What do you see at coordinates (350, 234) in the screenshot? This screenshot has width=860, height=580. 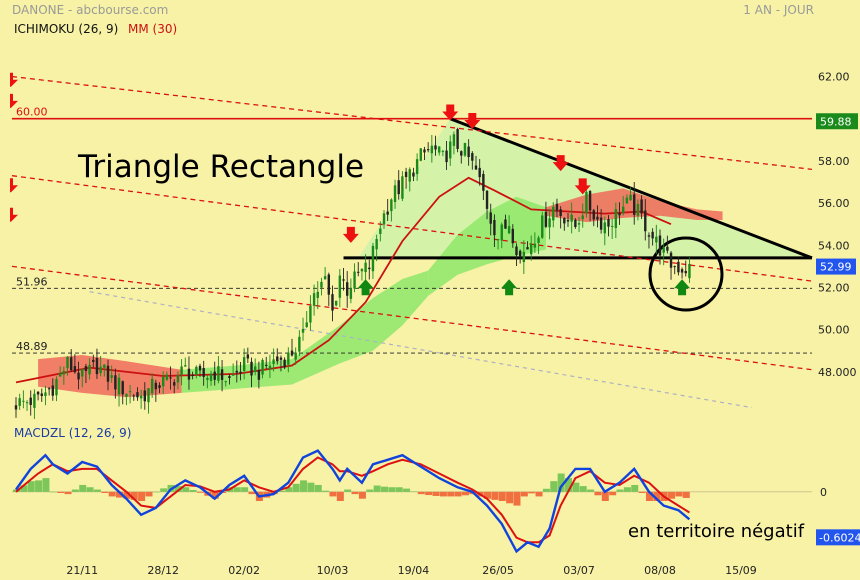 I see `sell-arrow` at bounding box center [350, 234].